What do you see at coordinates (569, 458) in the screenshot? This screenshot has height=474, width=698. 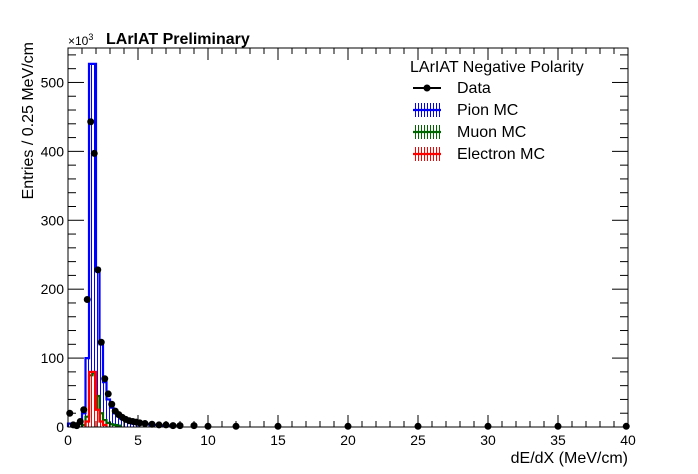 I see `x-axis-label: dE/dX (MeV/cm)` at bounding box center [569, 458].